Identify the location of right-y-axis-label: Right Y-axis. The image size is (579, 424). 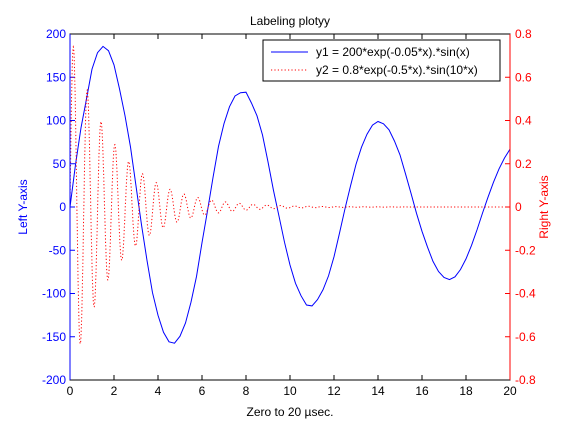
(544, 206).